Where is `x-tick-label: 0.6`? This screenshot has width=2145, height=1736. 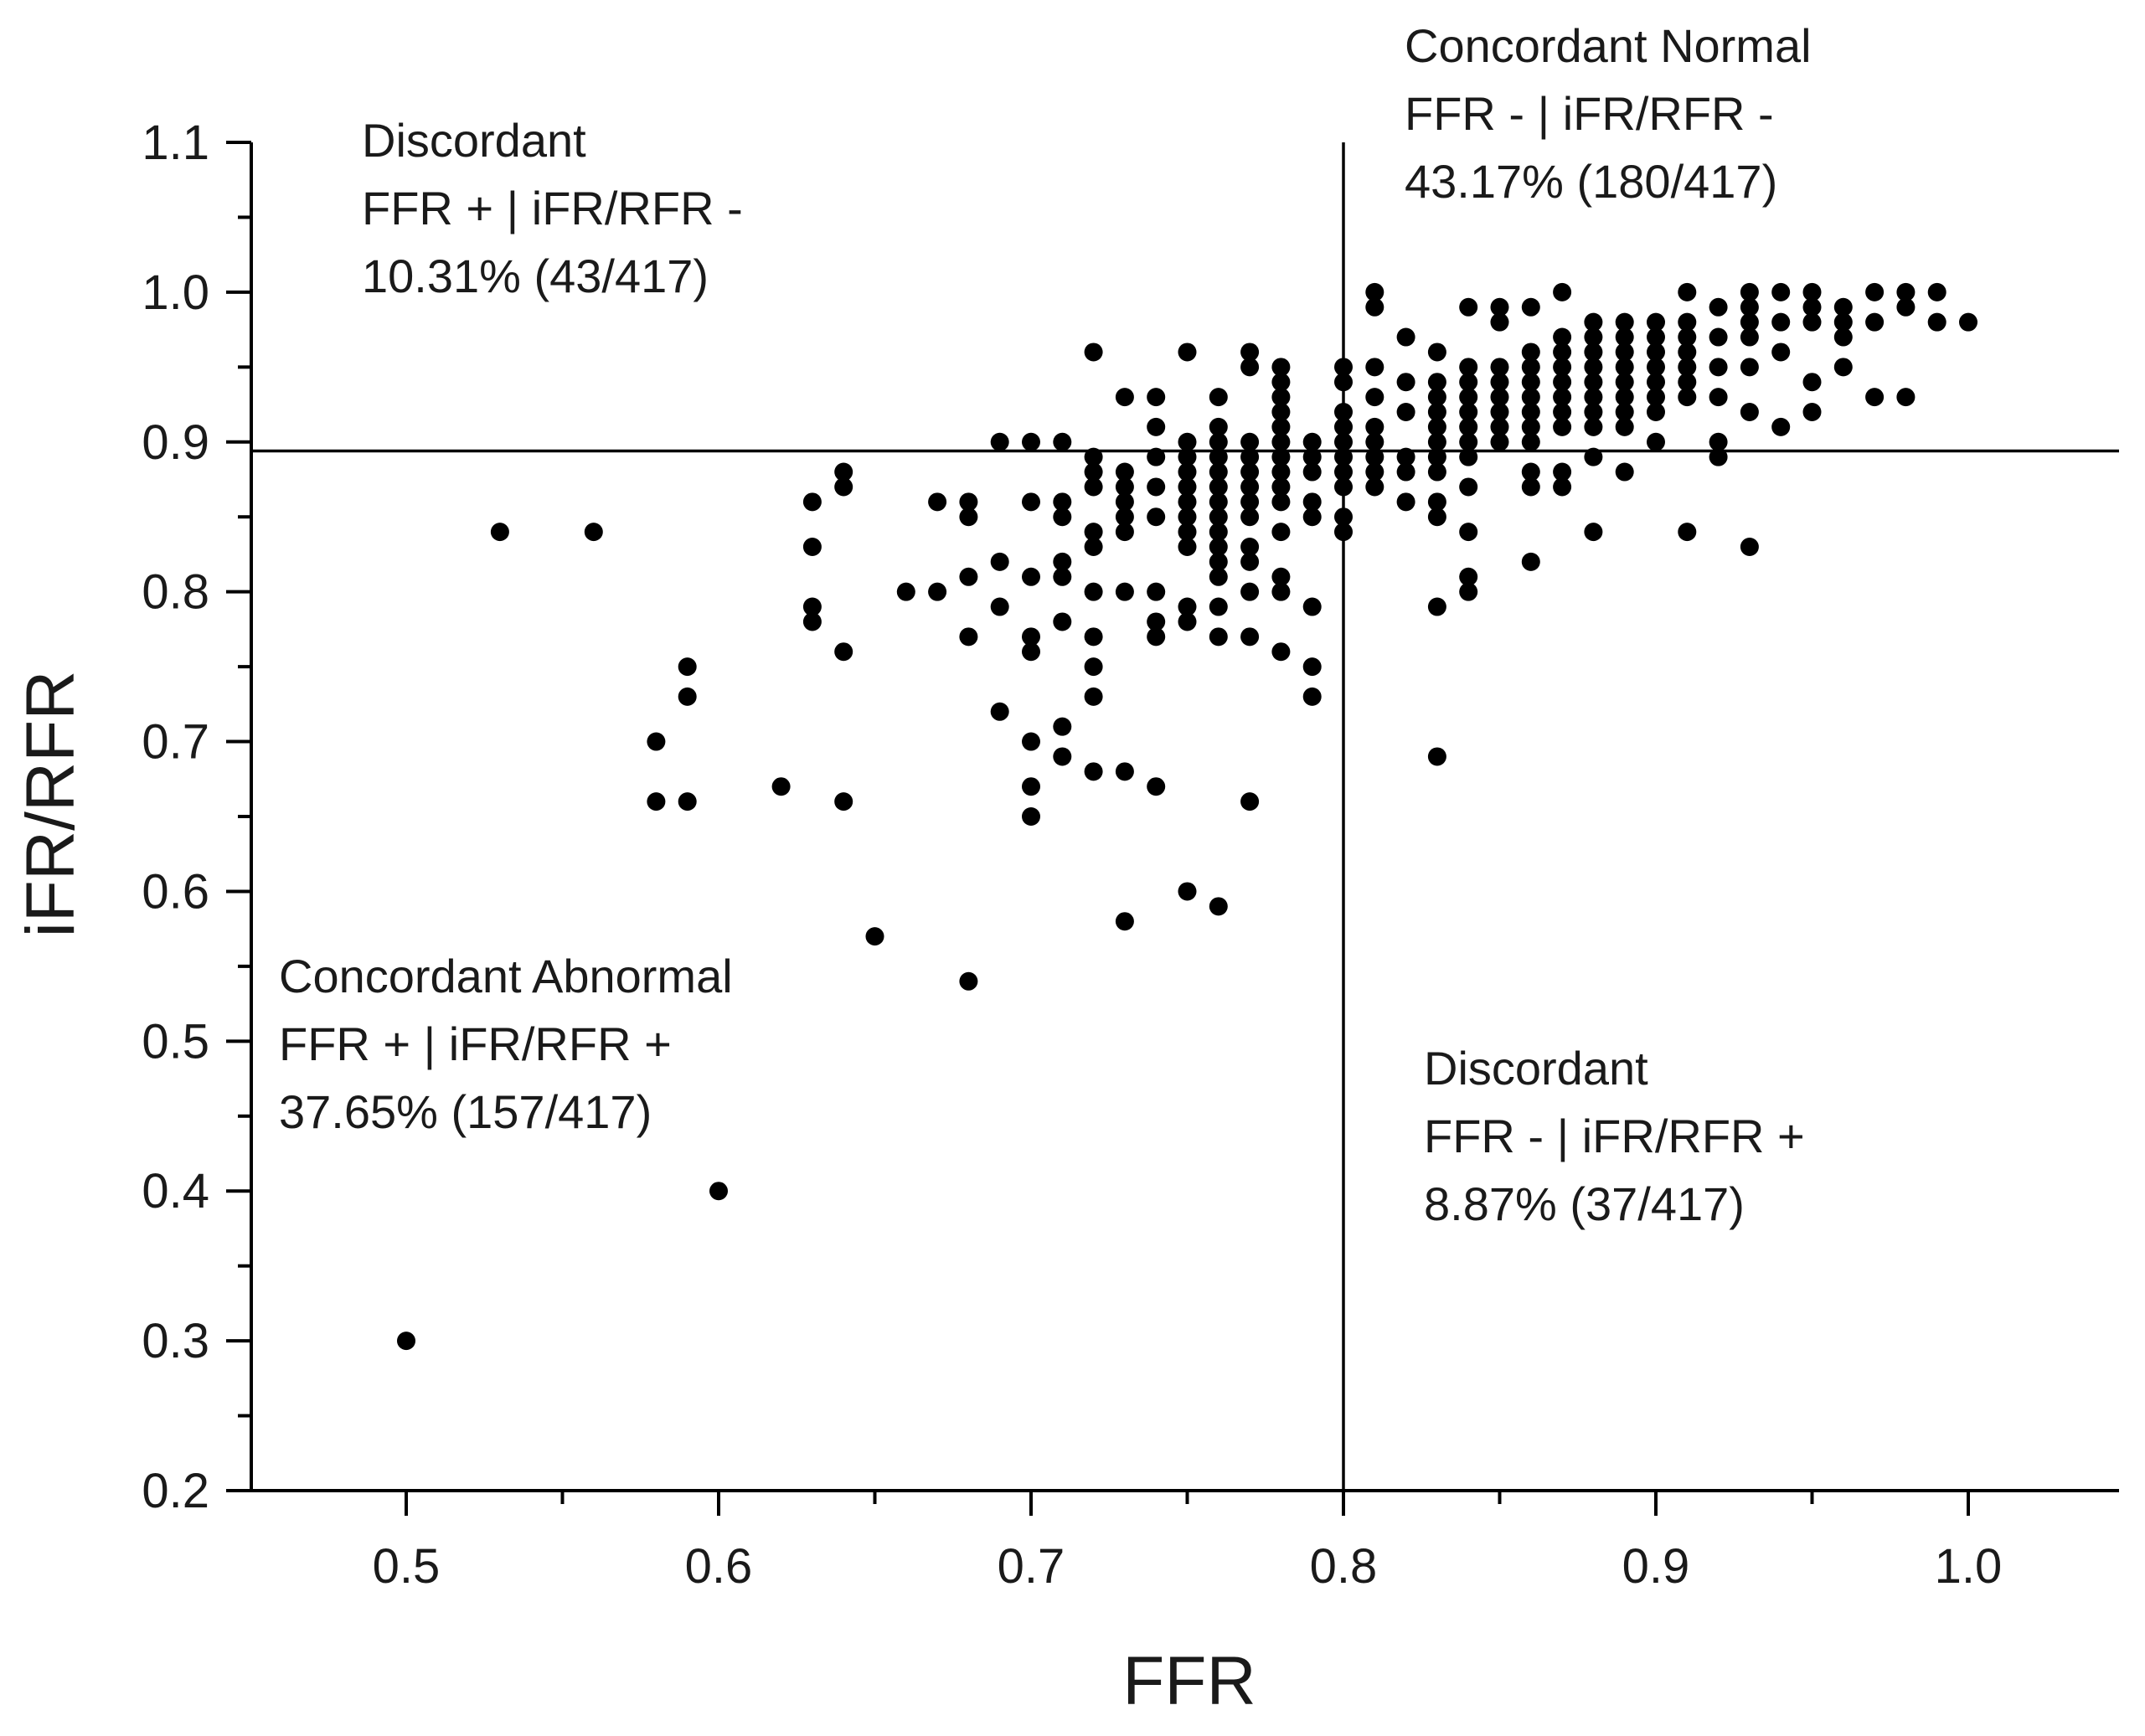
x-tick-label: 0.6 is located at coordinates (719, 1566).